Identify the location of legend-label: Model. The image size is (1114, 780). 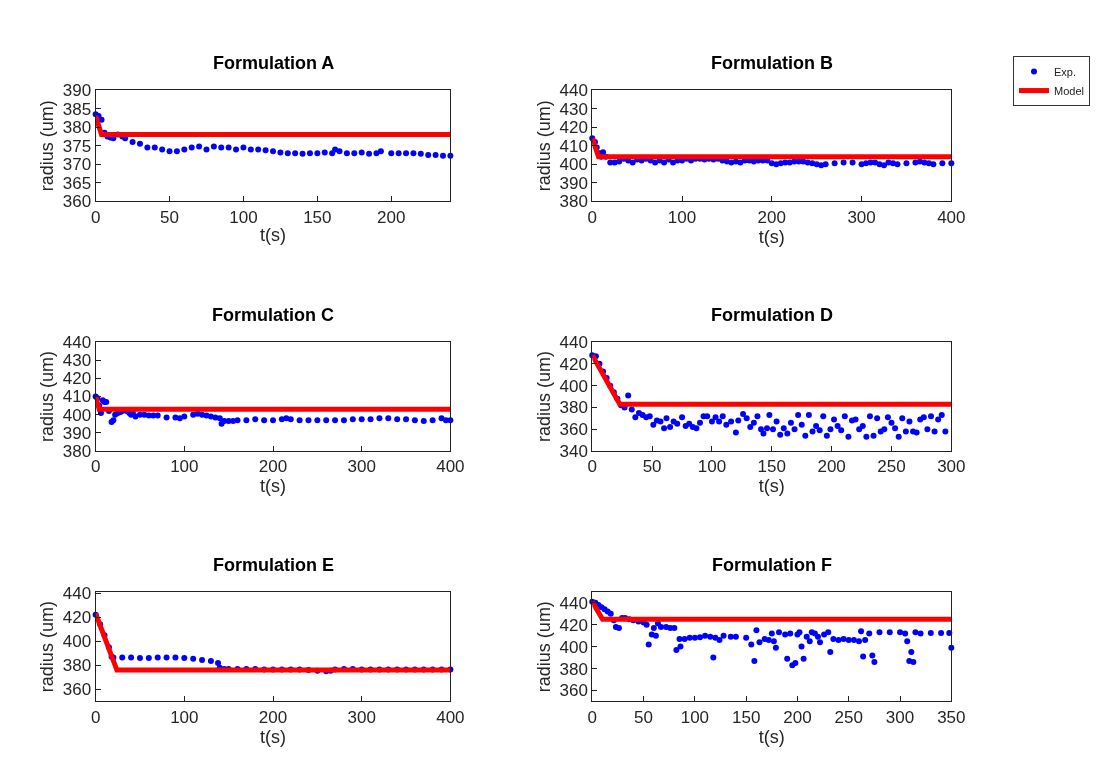
(1069, 90).